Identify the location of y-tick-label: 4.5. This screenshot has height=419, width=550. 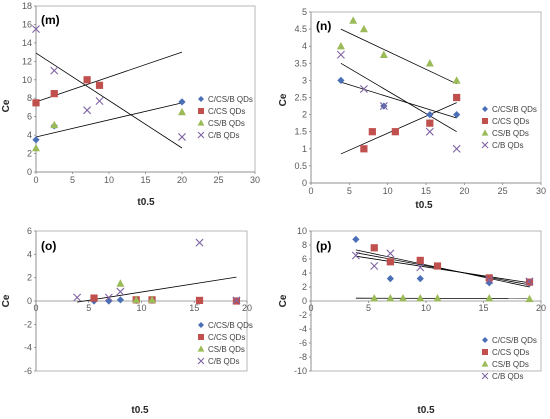
(300, 29).